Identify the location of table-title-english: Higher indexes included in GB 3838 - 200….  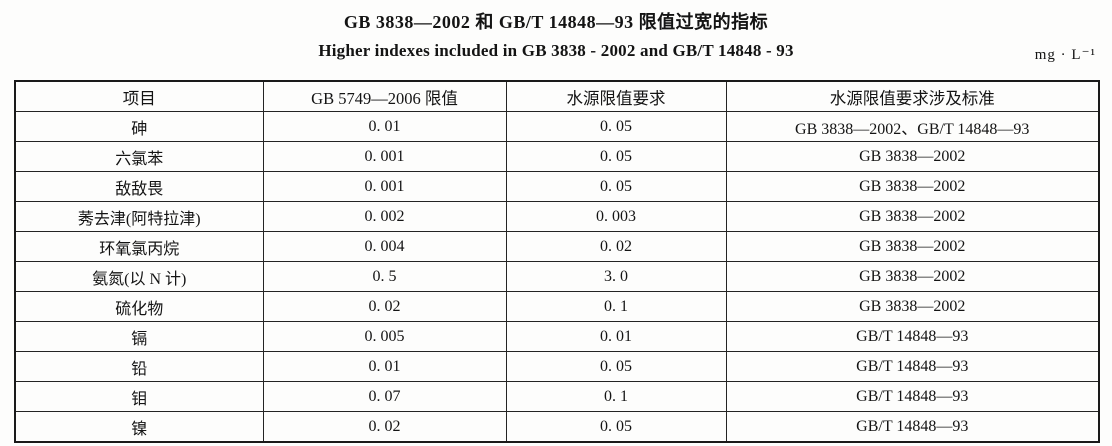
(556, 50).